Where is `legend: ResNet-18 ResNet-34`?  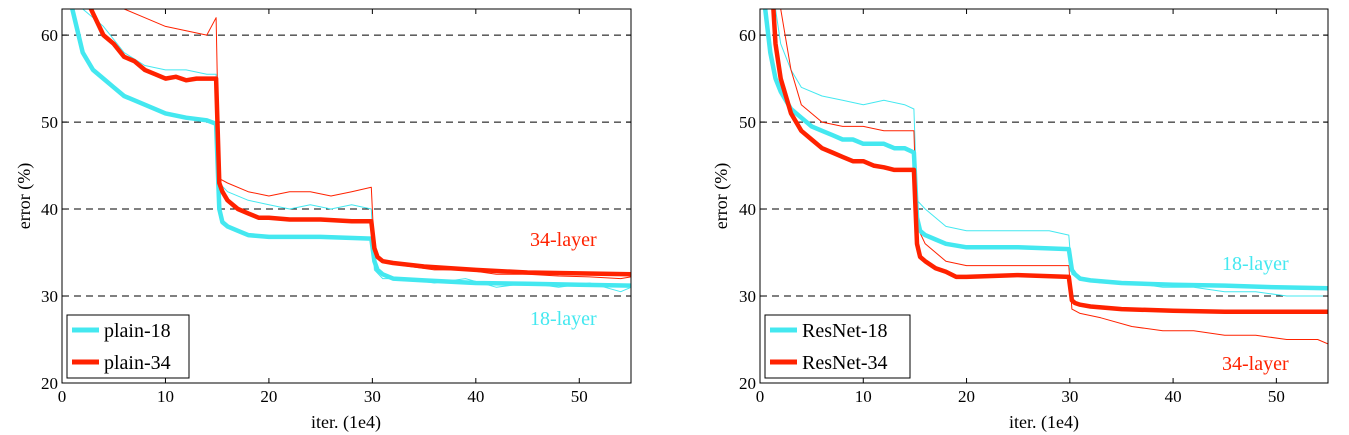 legend: ResNet-18 ResNet-34 is located at coordinates (837, 346).